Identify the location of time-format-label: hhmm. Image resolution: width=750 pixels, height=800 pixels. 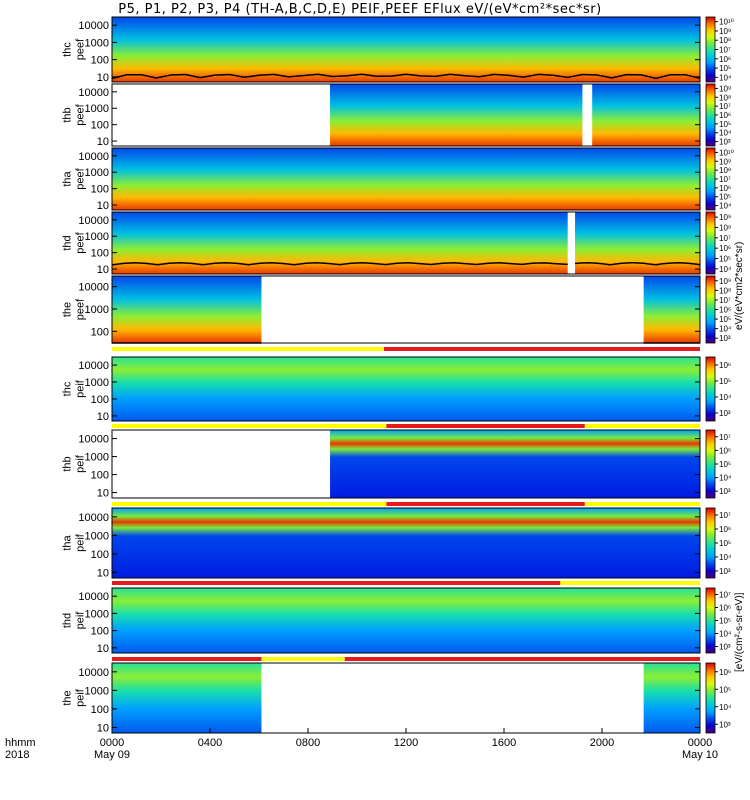
(20, 743).